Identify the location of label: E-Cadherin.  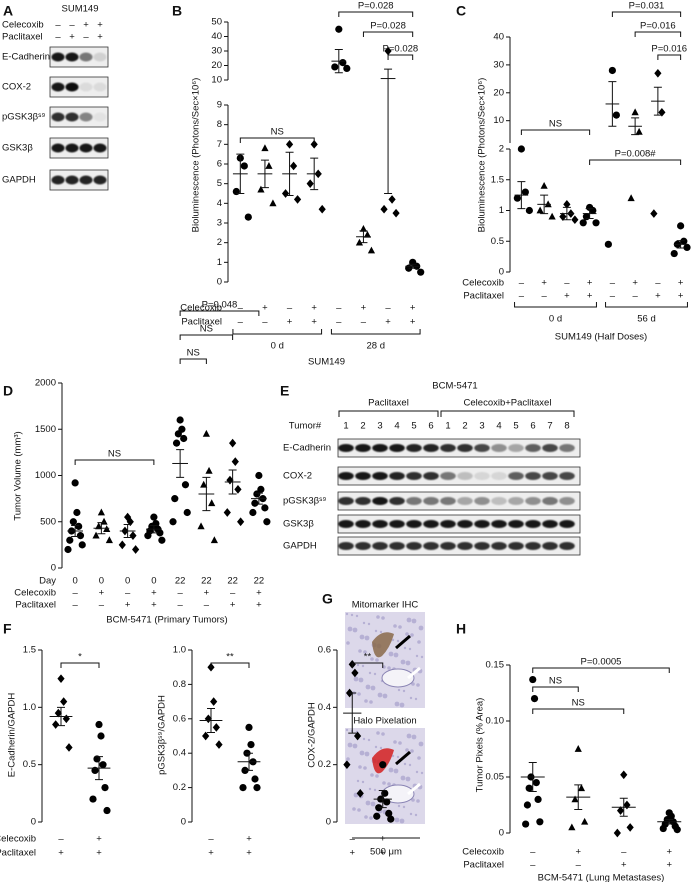
(307, 448).